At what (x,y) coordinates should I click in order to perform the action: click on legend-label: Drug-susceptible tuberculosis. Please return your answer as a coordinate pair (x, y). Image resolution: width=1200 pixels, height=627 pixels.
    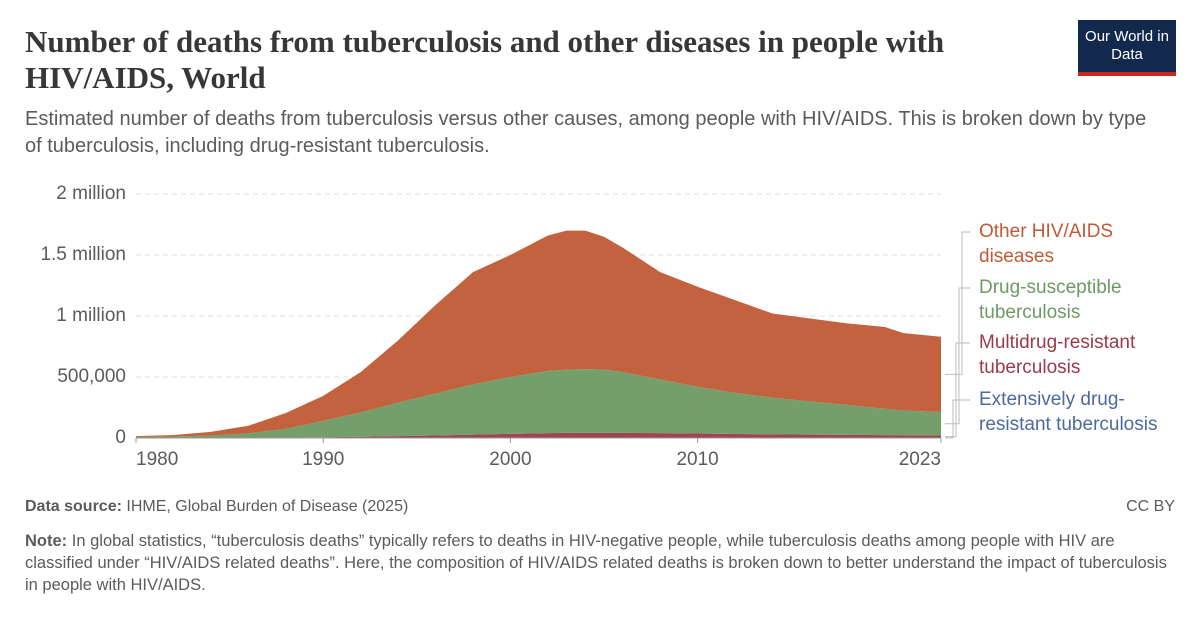
    Looking at the image, I should click on (1050, 300).